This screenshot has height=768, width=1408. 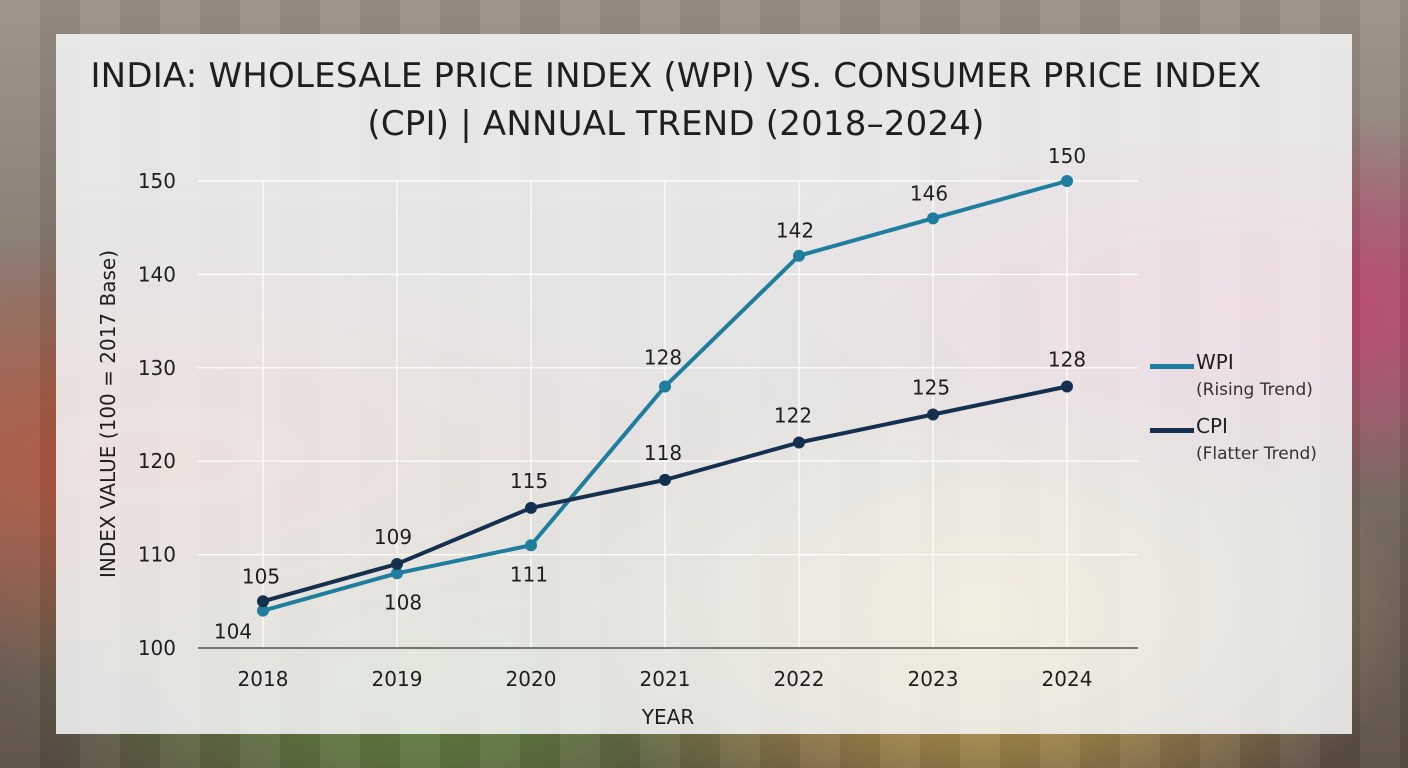 I want to click on cpi-point-2022, so click(x=799, y=442).